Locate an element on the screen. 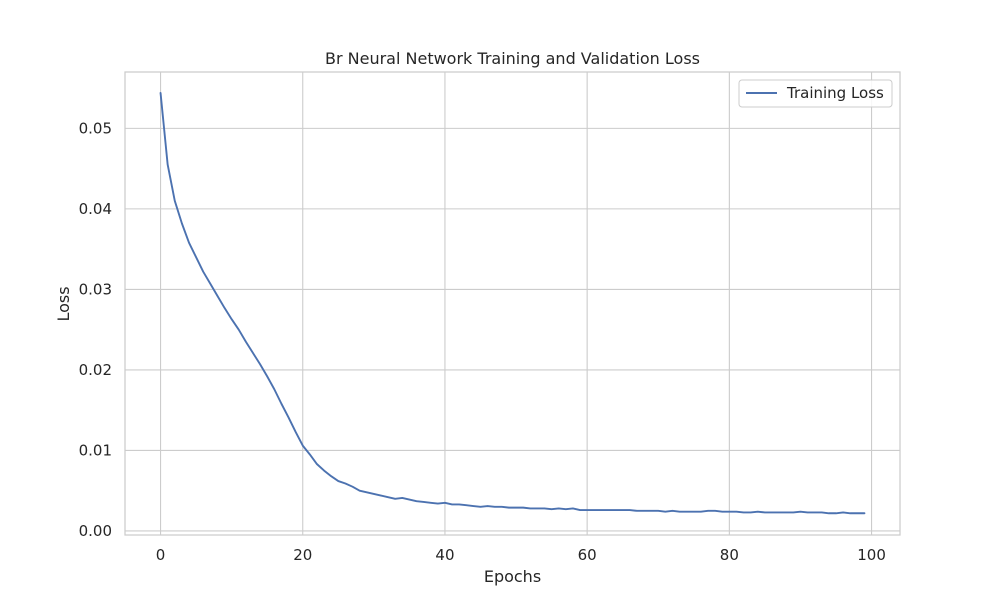 The height and width of the screenshot is (600, 1000). x-tick-label: 100 is located at coordinates (871, 555).